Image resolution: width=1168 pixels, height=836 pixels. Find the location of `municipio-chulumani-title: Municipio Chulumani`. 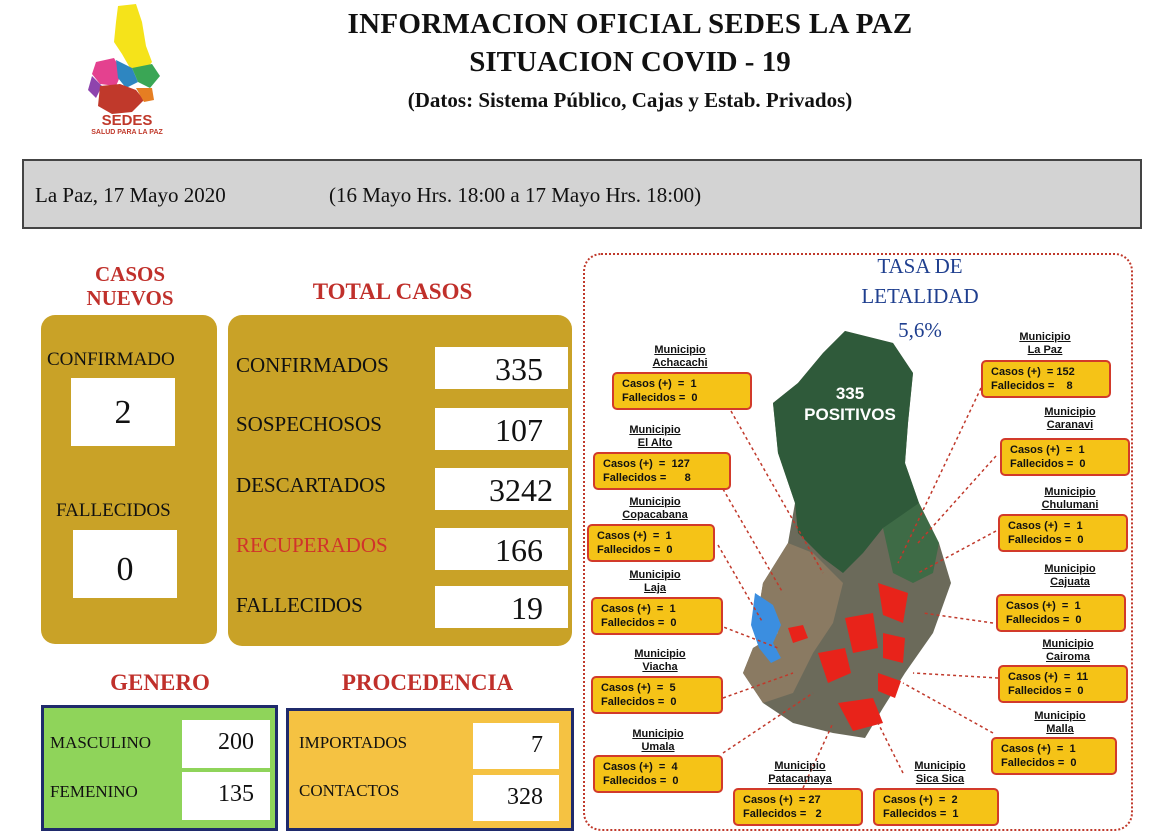

municipio-chulumani-title: Municipio Chulumani is located at coordinates (1070, 499).